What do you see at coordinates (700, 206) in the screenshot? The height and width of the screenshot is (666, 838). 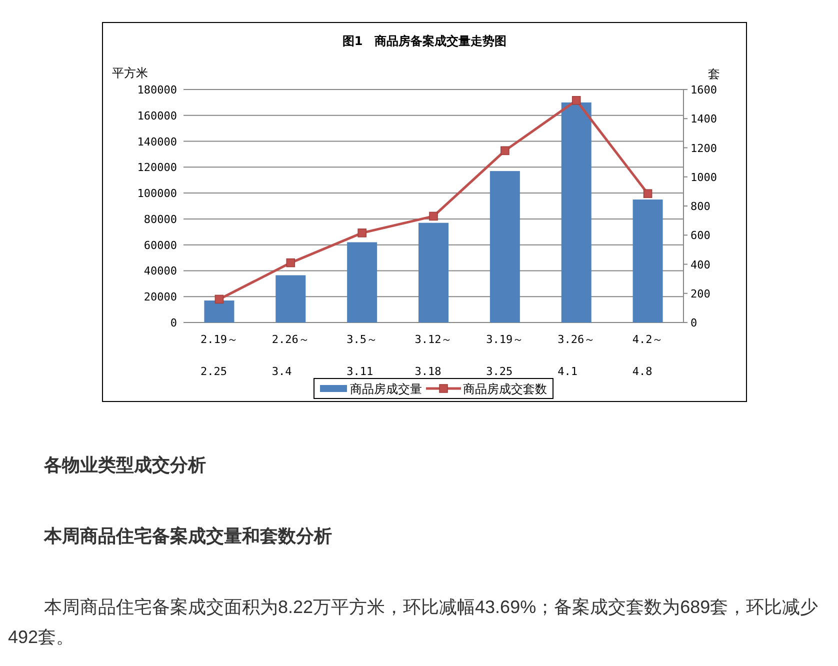 I see `y2-tick-label: 800` at bounding box center [700, 206].